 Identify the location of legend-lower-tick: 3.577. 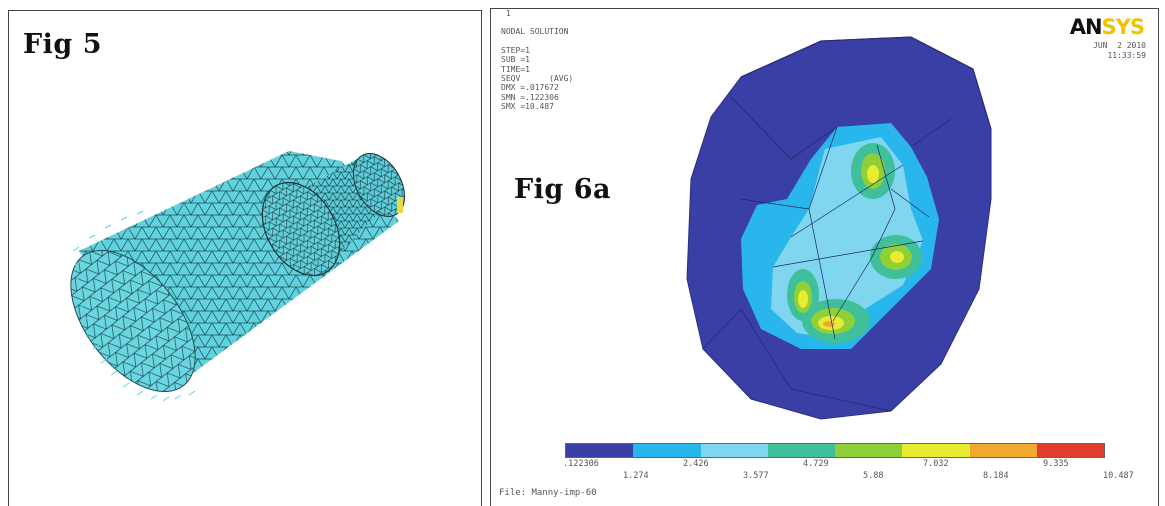
(756, 476).